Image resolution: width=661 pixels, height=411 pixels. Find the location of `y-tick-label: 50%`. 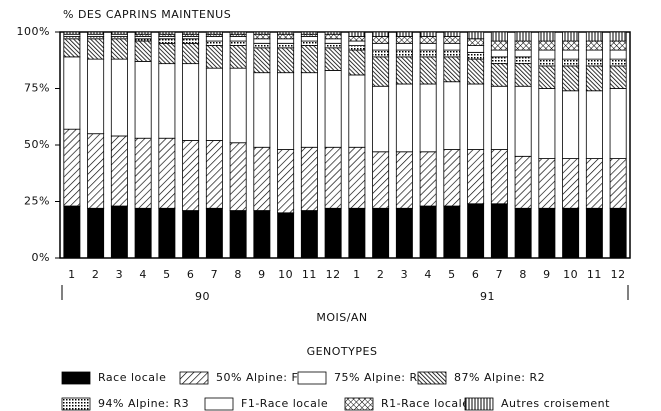

y-tick-label: 50% is located at coordinates (37, 144).